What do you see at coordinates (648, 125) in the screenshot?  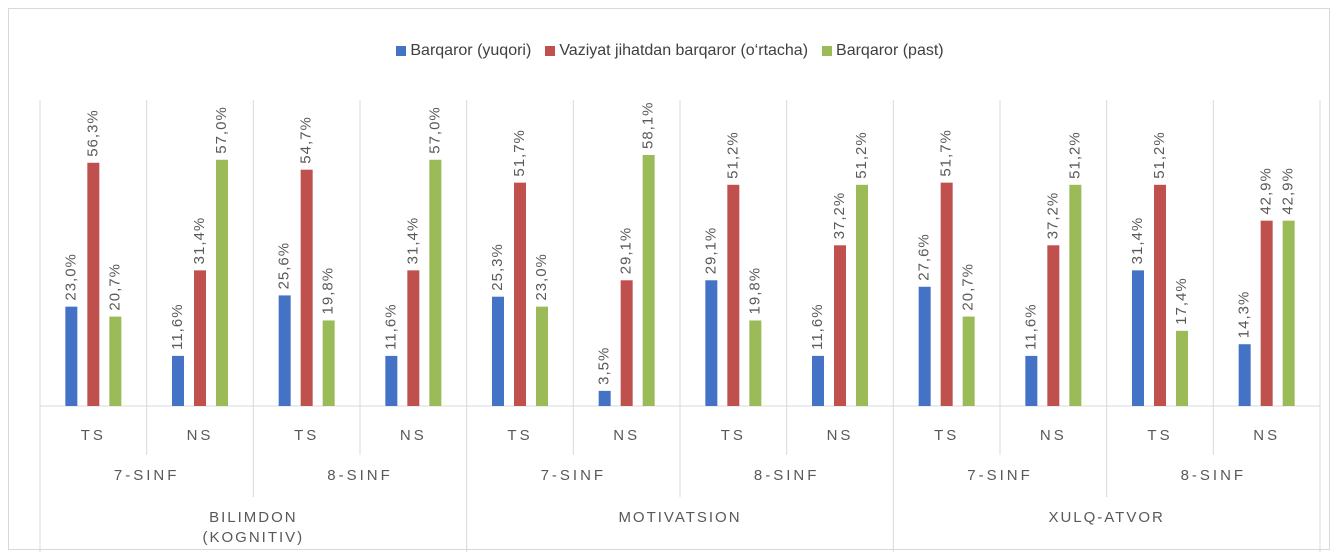 I see `value-label: 58,1%` at bounding box center [648, 125].